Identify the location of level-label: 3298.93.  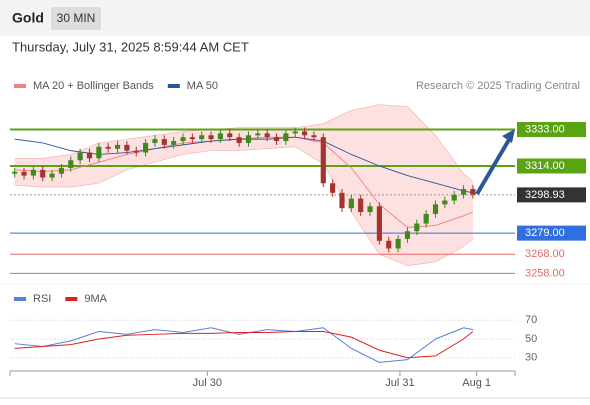
(545, 195).